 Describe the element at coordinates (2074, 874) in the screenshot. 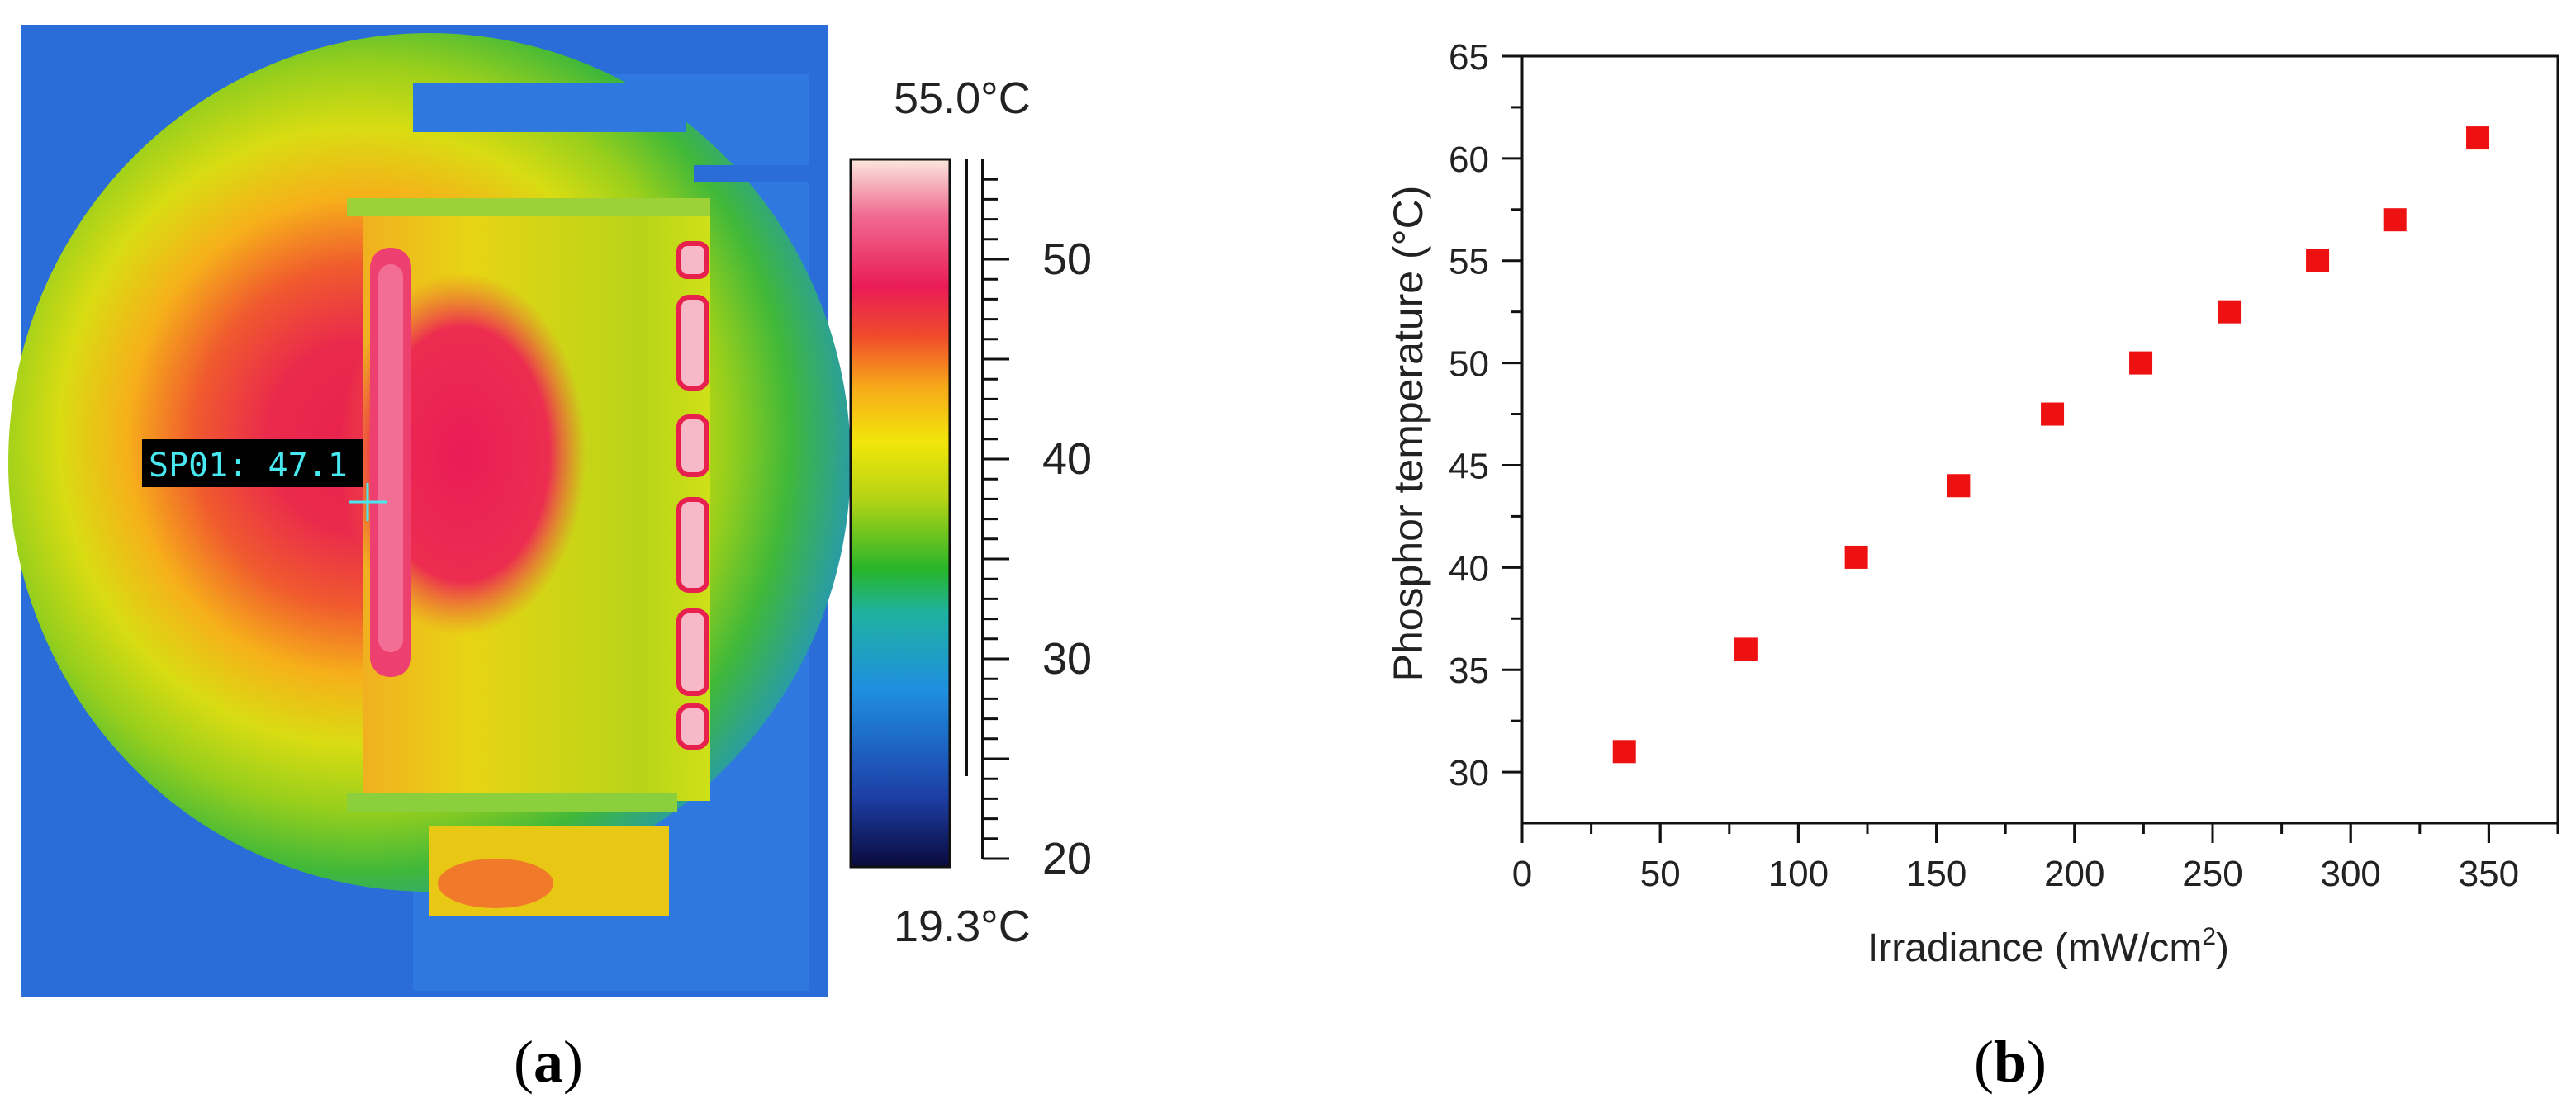

I see `x-tick-label: 200` at that location.